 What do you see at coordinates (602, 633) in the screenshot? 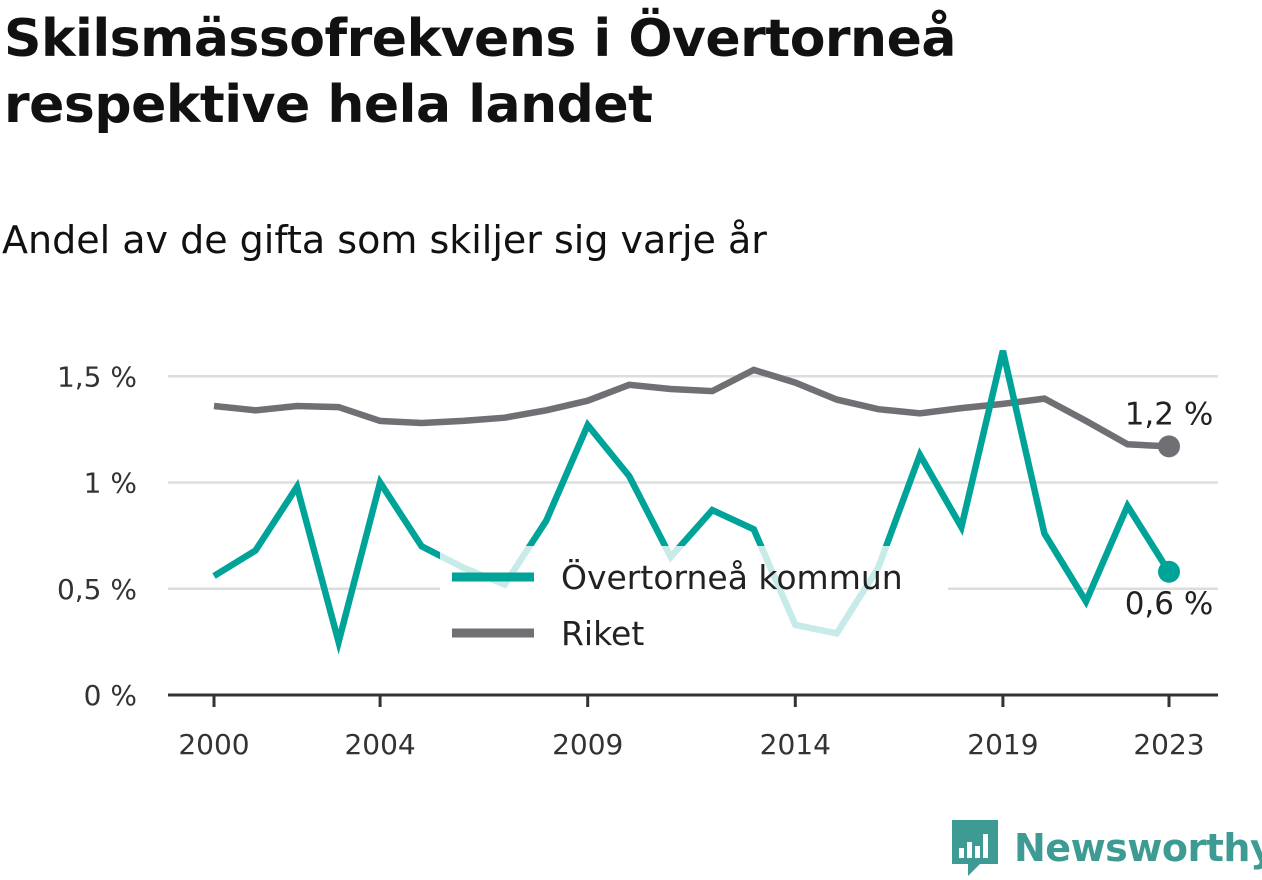
I see `legend-label-riket: Riket` at bounding box center [602, 633].